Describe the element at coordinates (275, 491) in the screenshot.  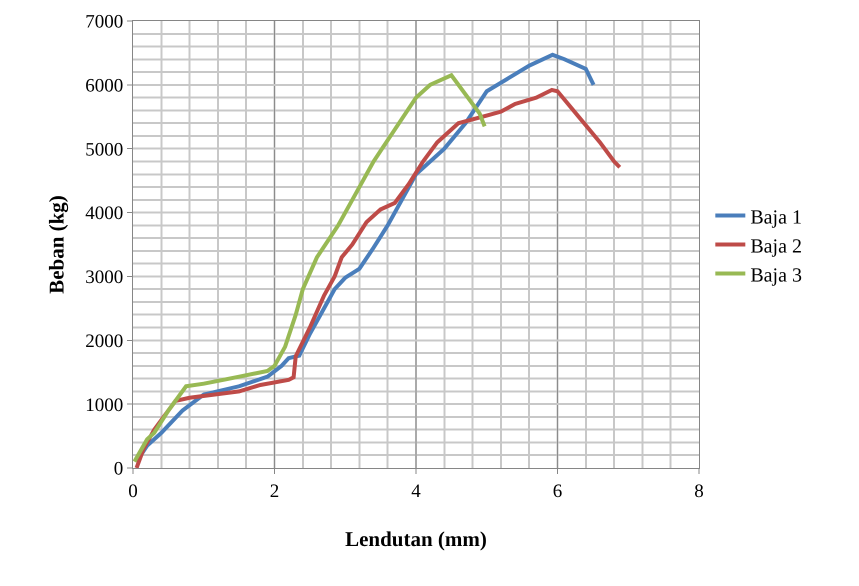
I see `x-tick-label: 2` at that location.